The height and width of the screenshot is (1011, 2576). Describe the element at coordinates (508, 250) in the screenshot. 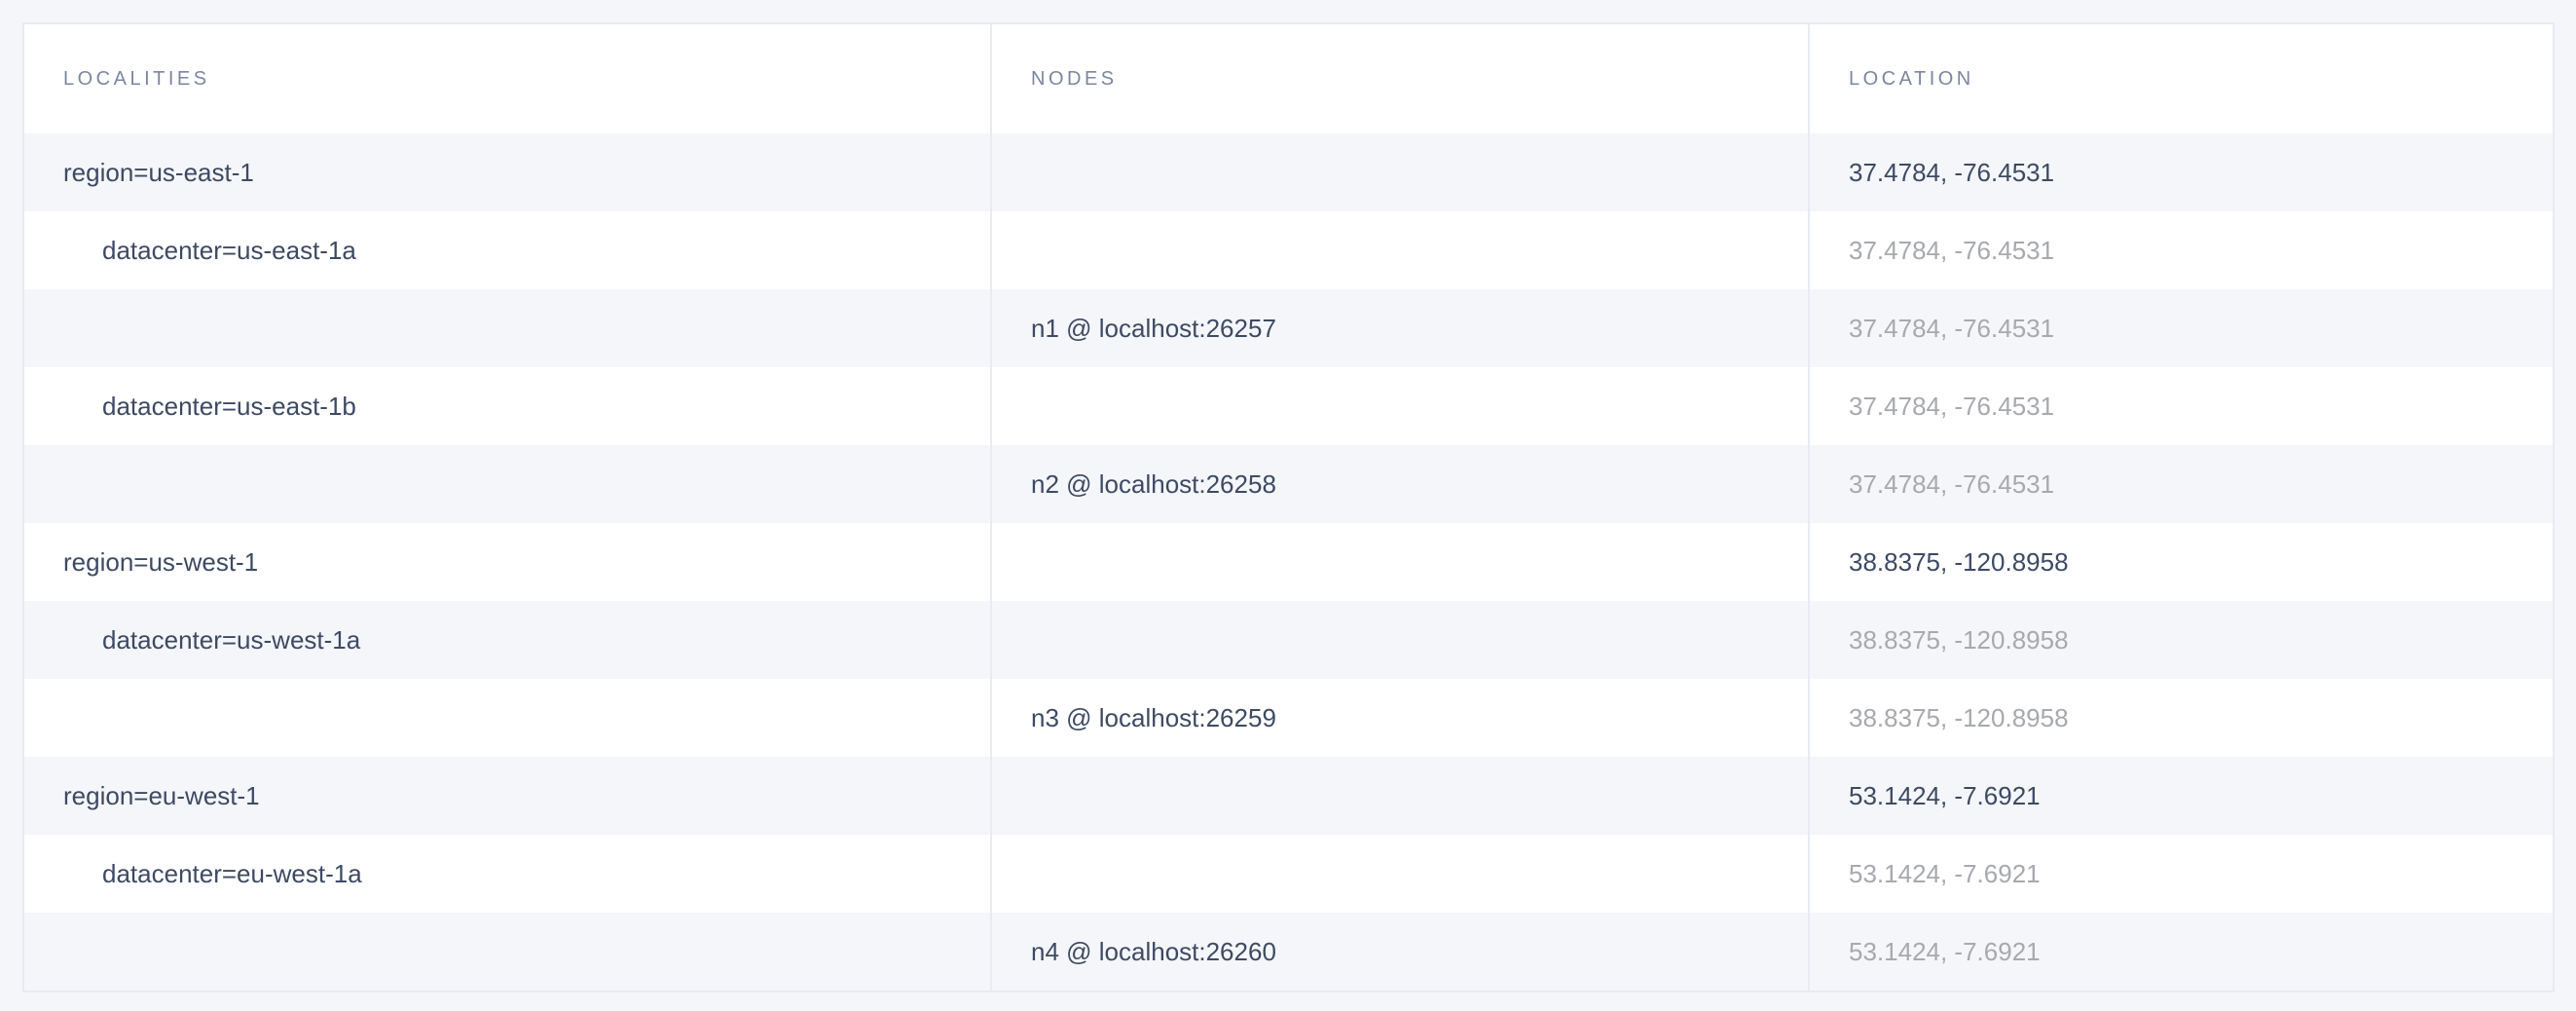

I see `locality-cell: datacenter=us-east-1a` at that location.